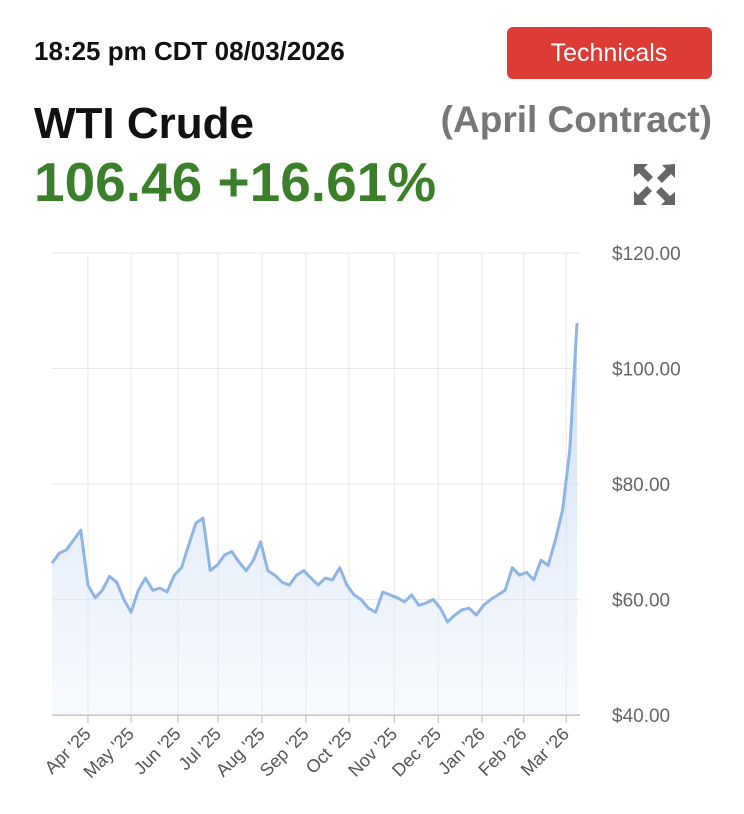 The width and height of the screenshot is (744, 814). I want to click on y-tick-label: $60.00, so click(641, 601).